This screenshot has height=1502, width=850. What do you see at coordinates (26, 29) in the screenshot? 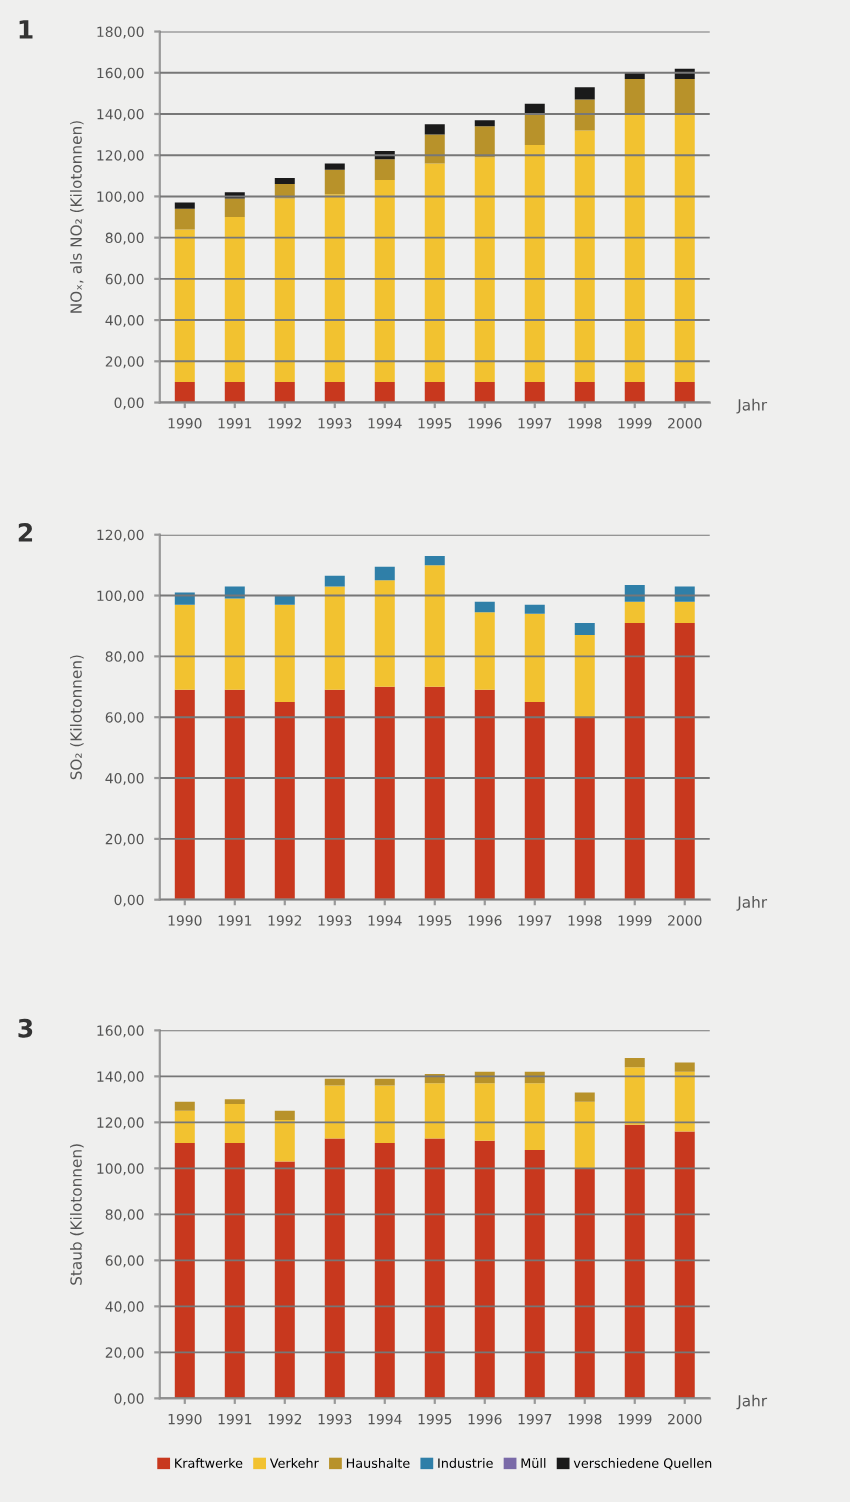
I see `chart-title: 1` at bounding box center [26, 29].